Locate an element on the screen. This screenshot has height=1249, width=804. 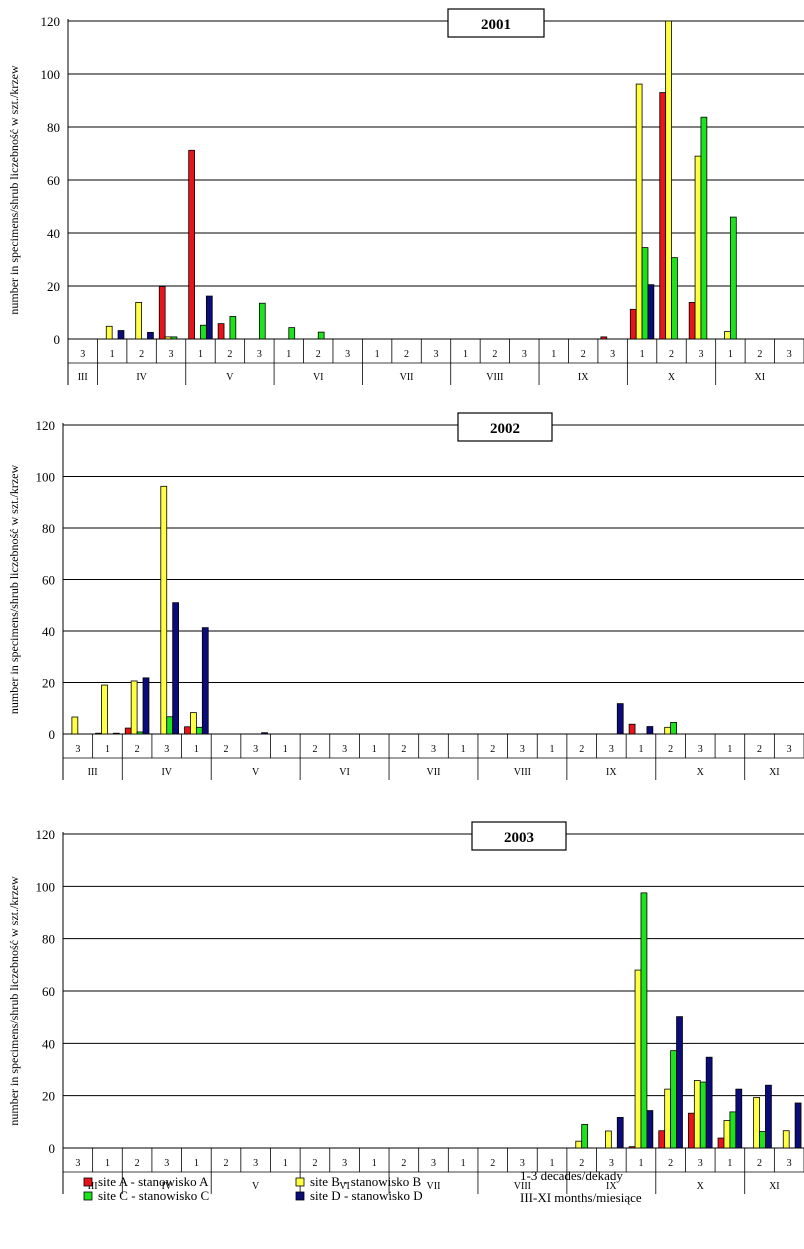
legend-label: site C - stanowisko C is located at coordinates (153, 1195).